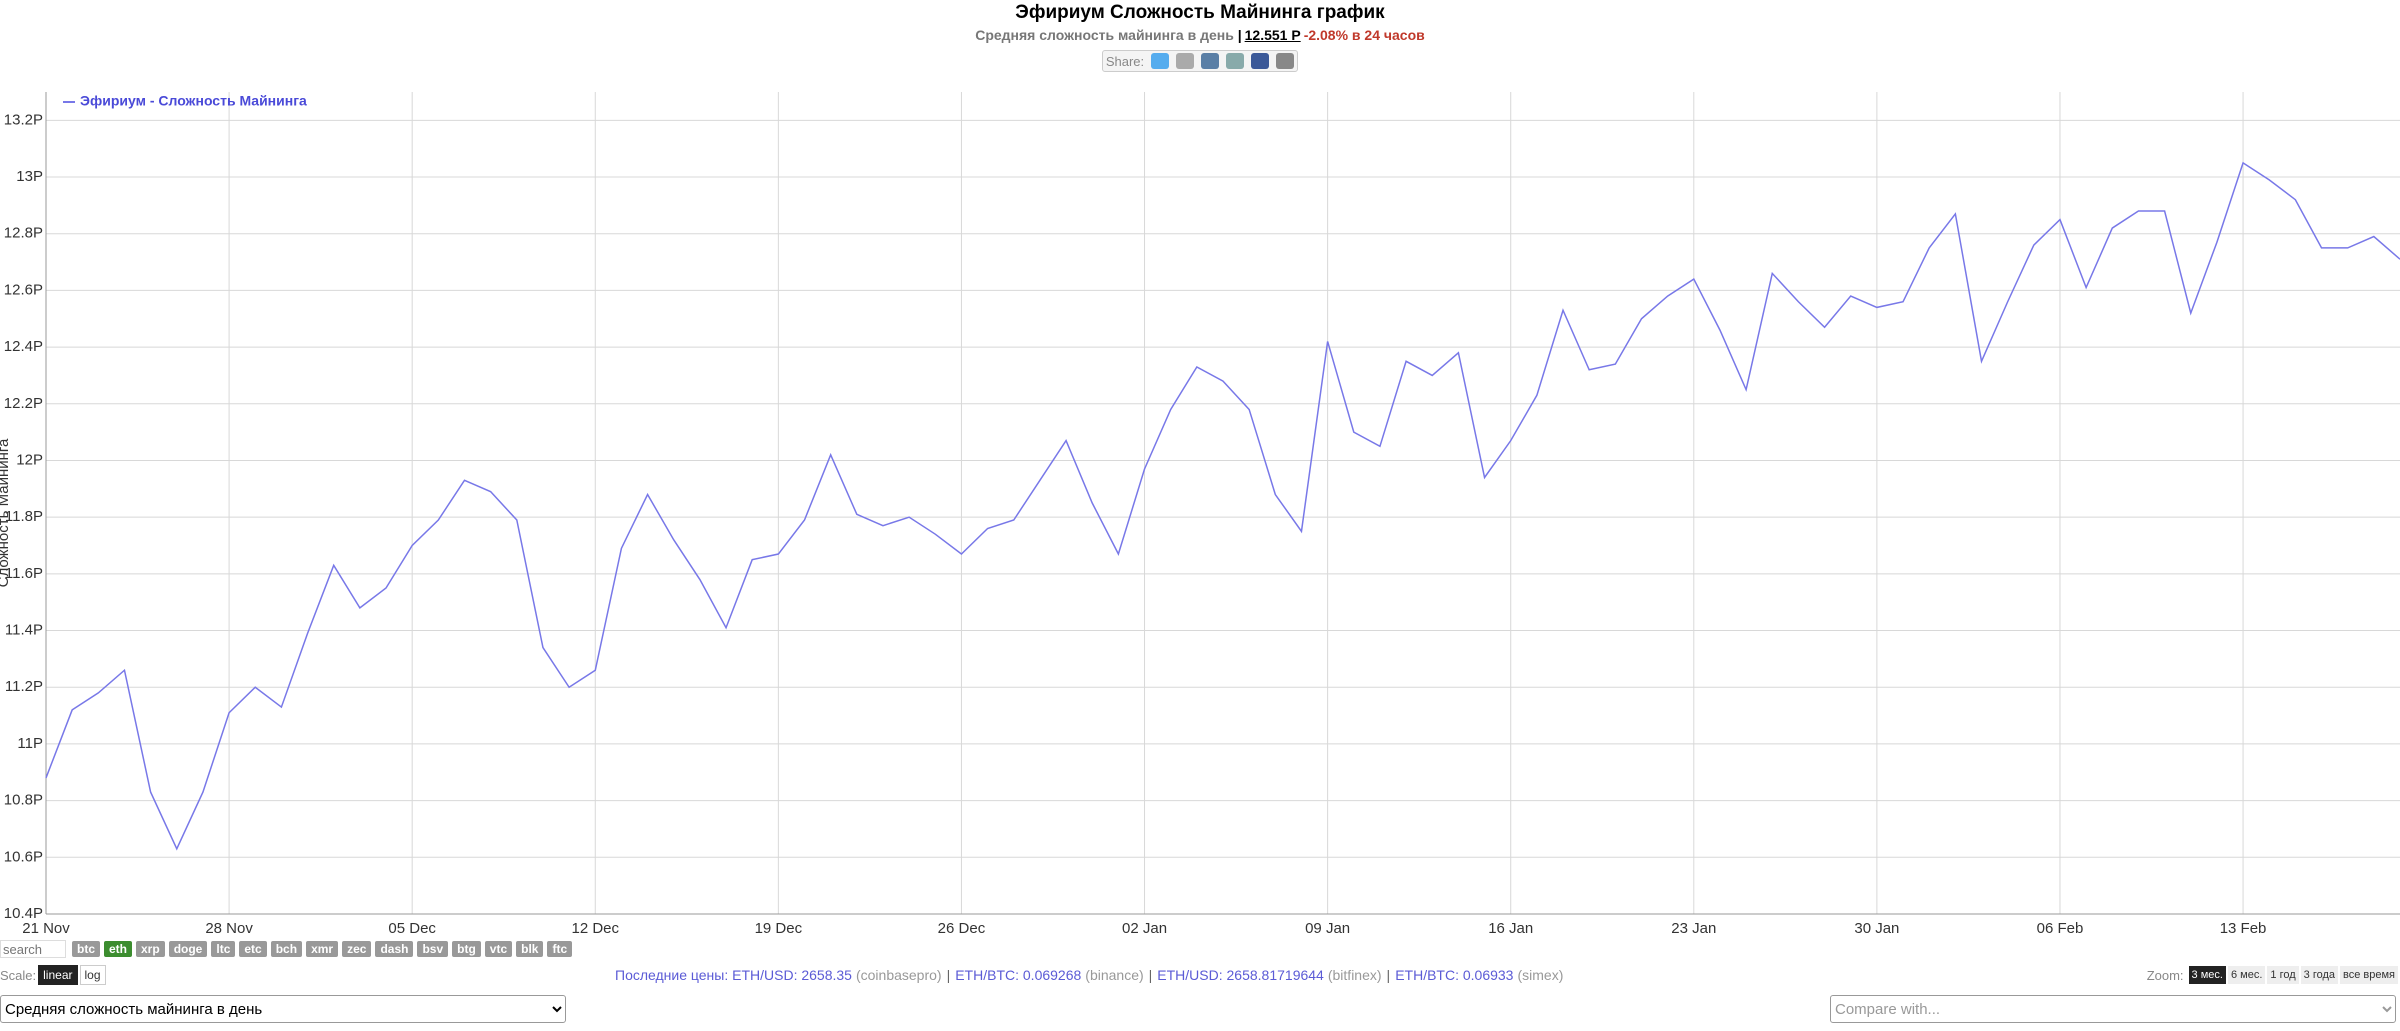  What do you see at coordinates (86, 949) in the screenshot?
I see `coin-button: btc` at bounding box center [86, 949].